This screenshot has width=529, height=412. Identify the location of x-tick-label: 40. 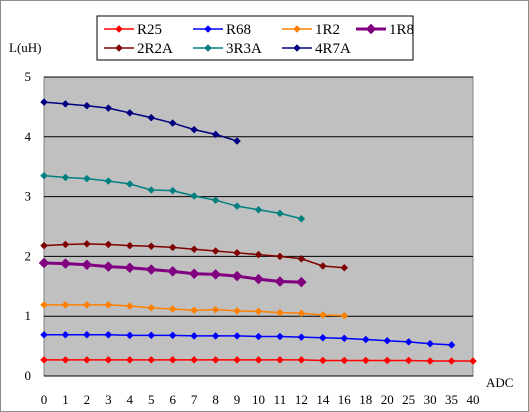
(473, 399).